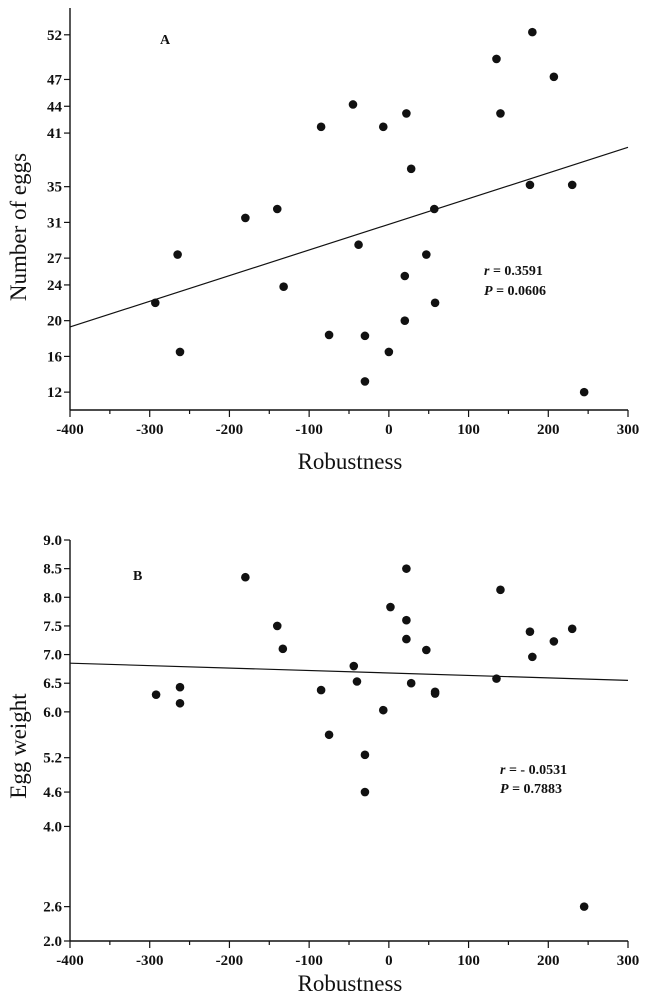 Image resolution: width=652 pixels, height=1001 pixels. What do you see at coordinates (52, 827) in the screenshot?
I see `panel-b-y-tick-label: 4.0` at bounding box center [52, 827].